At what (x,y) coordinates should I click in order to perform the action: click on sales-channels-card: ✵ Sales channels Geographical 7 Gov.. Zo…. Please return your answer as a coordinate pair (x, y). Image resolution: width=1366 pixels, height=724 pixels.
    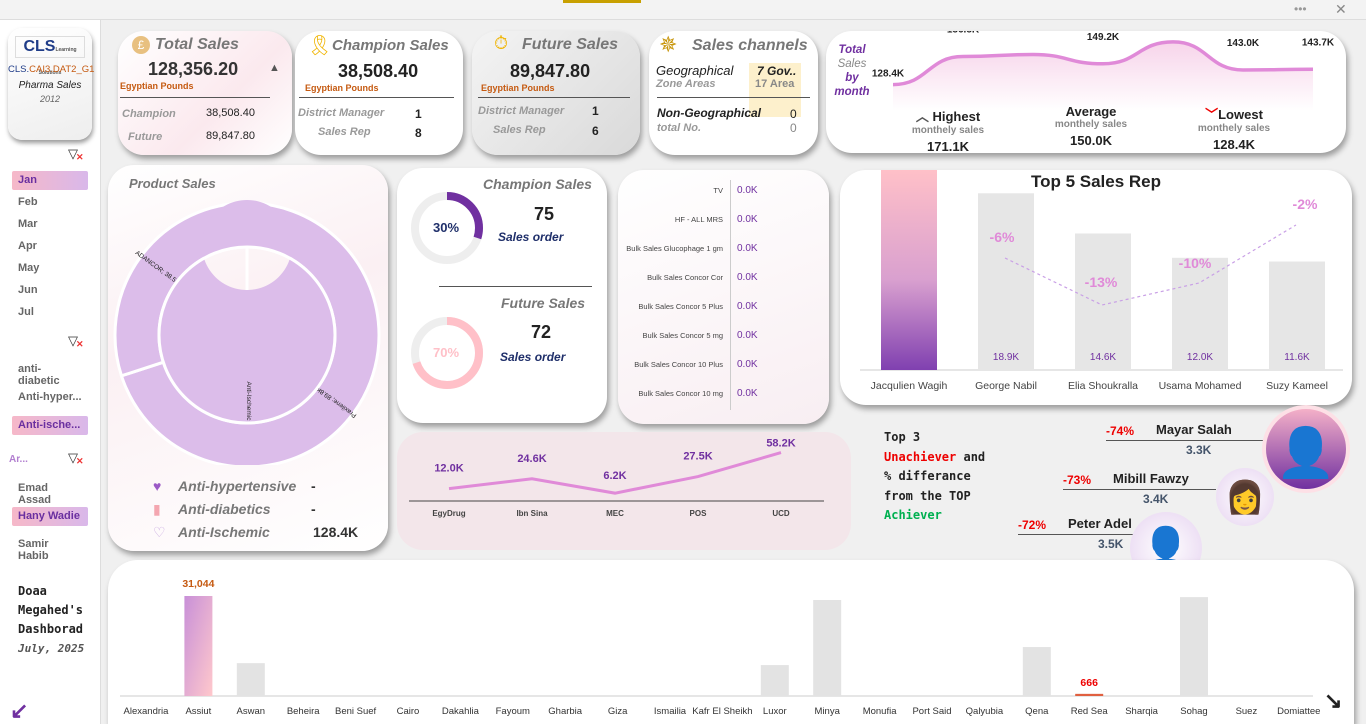
    Looking at the image, I should click on (733, 93).